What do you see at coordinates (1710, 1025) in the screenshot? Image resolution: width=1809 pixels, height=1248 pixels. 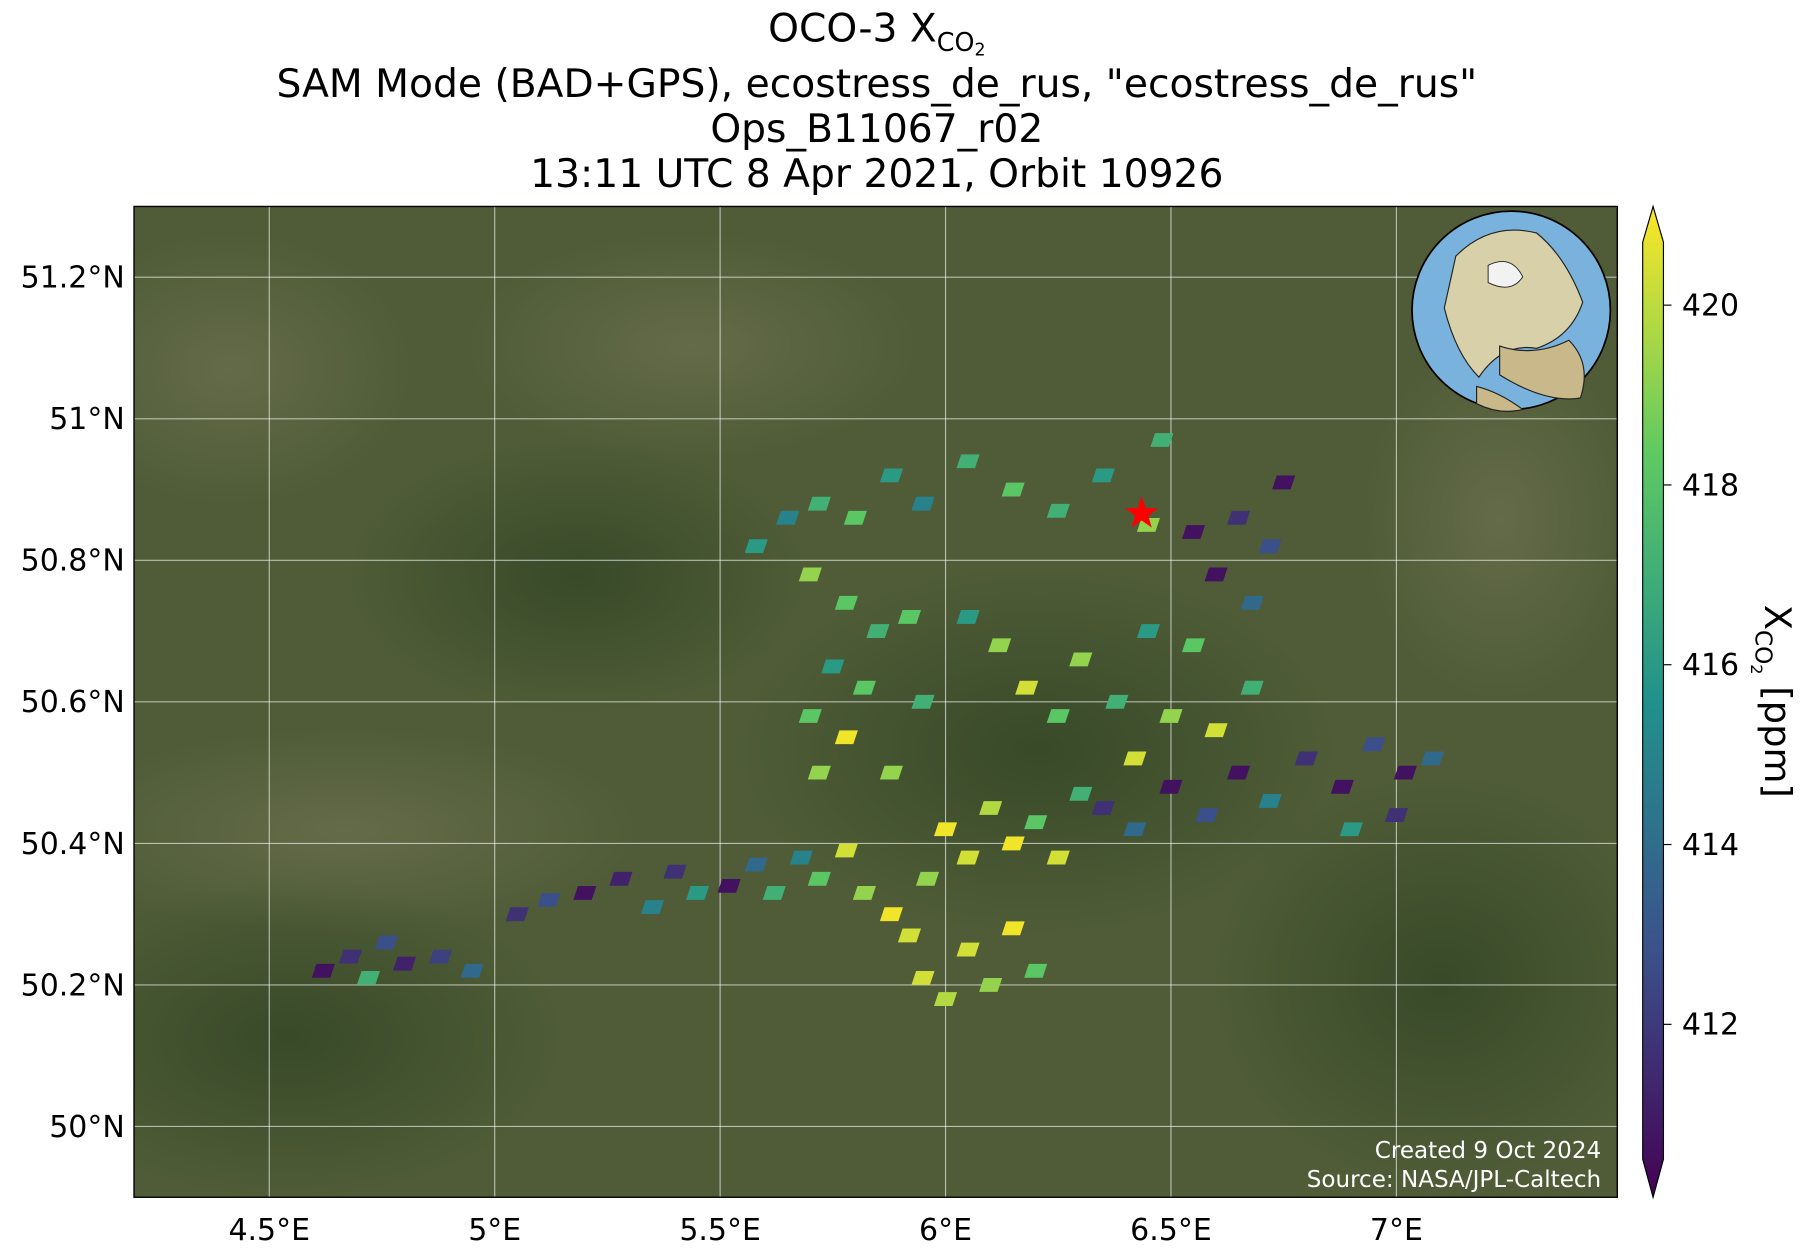 I see `colorbar-tick-label: 412` at bounding box center [1710, 1025].